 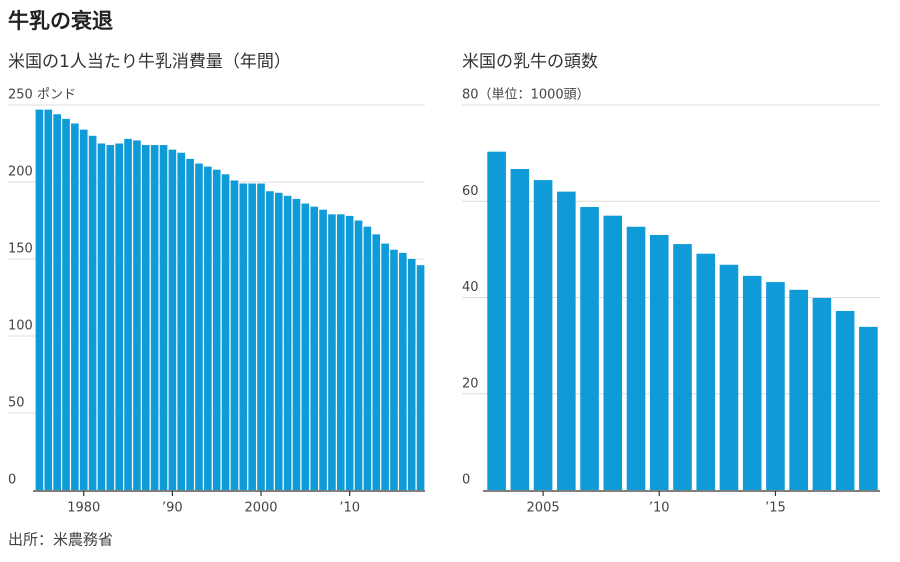 I want to click on y-tick-label: 20, so click(x=470, y=383).